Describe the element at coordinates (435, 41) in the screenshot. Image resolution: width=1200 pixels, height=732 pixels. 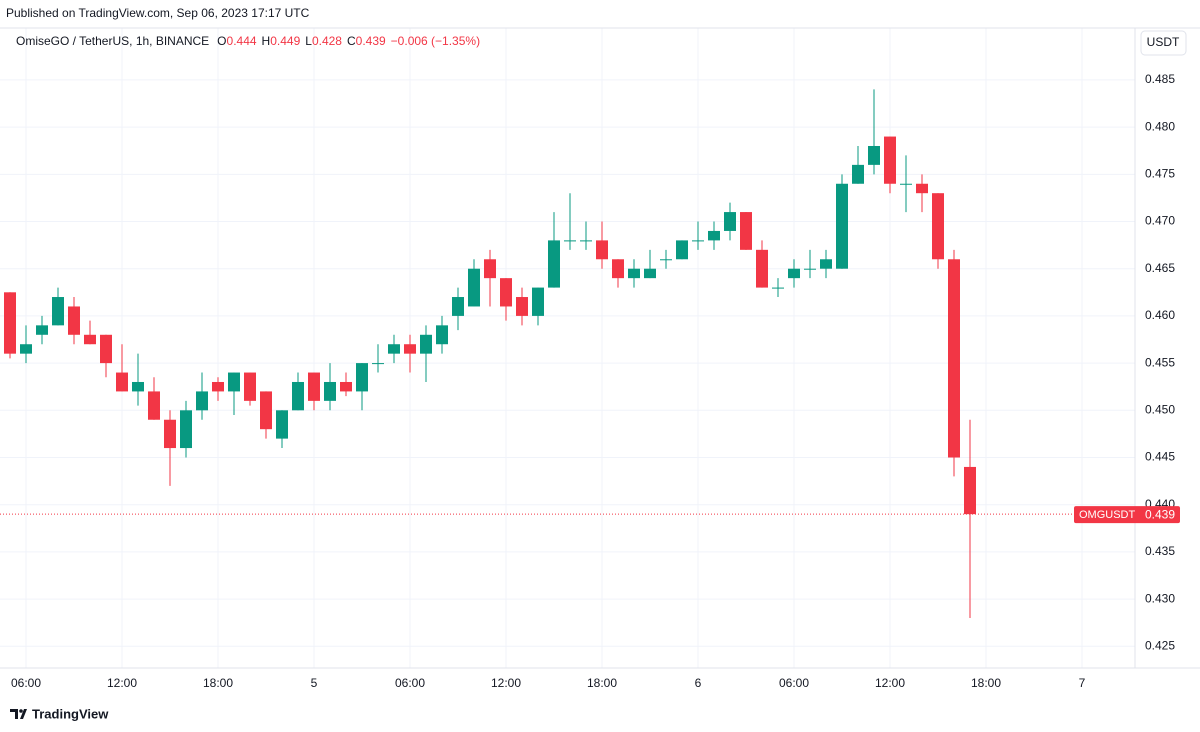
I see `change: −0.006 (−1.35%)` at that location.